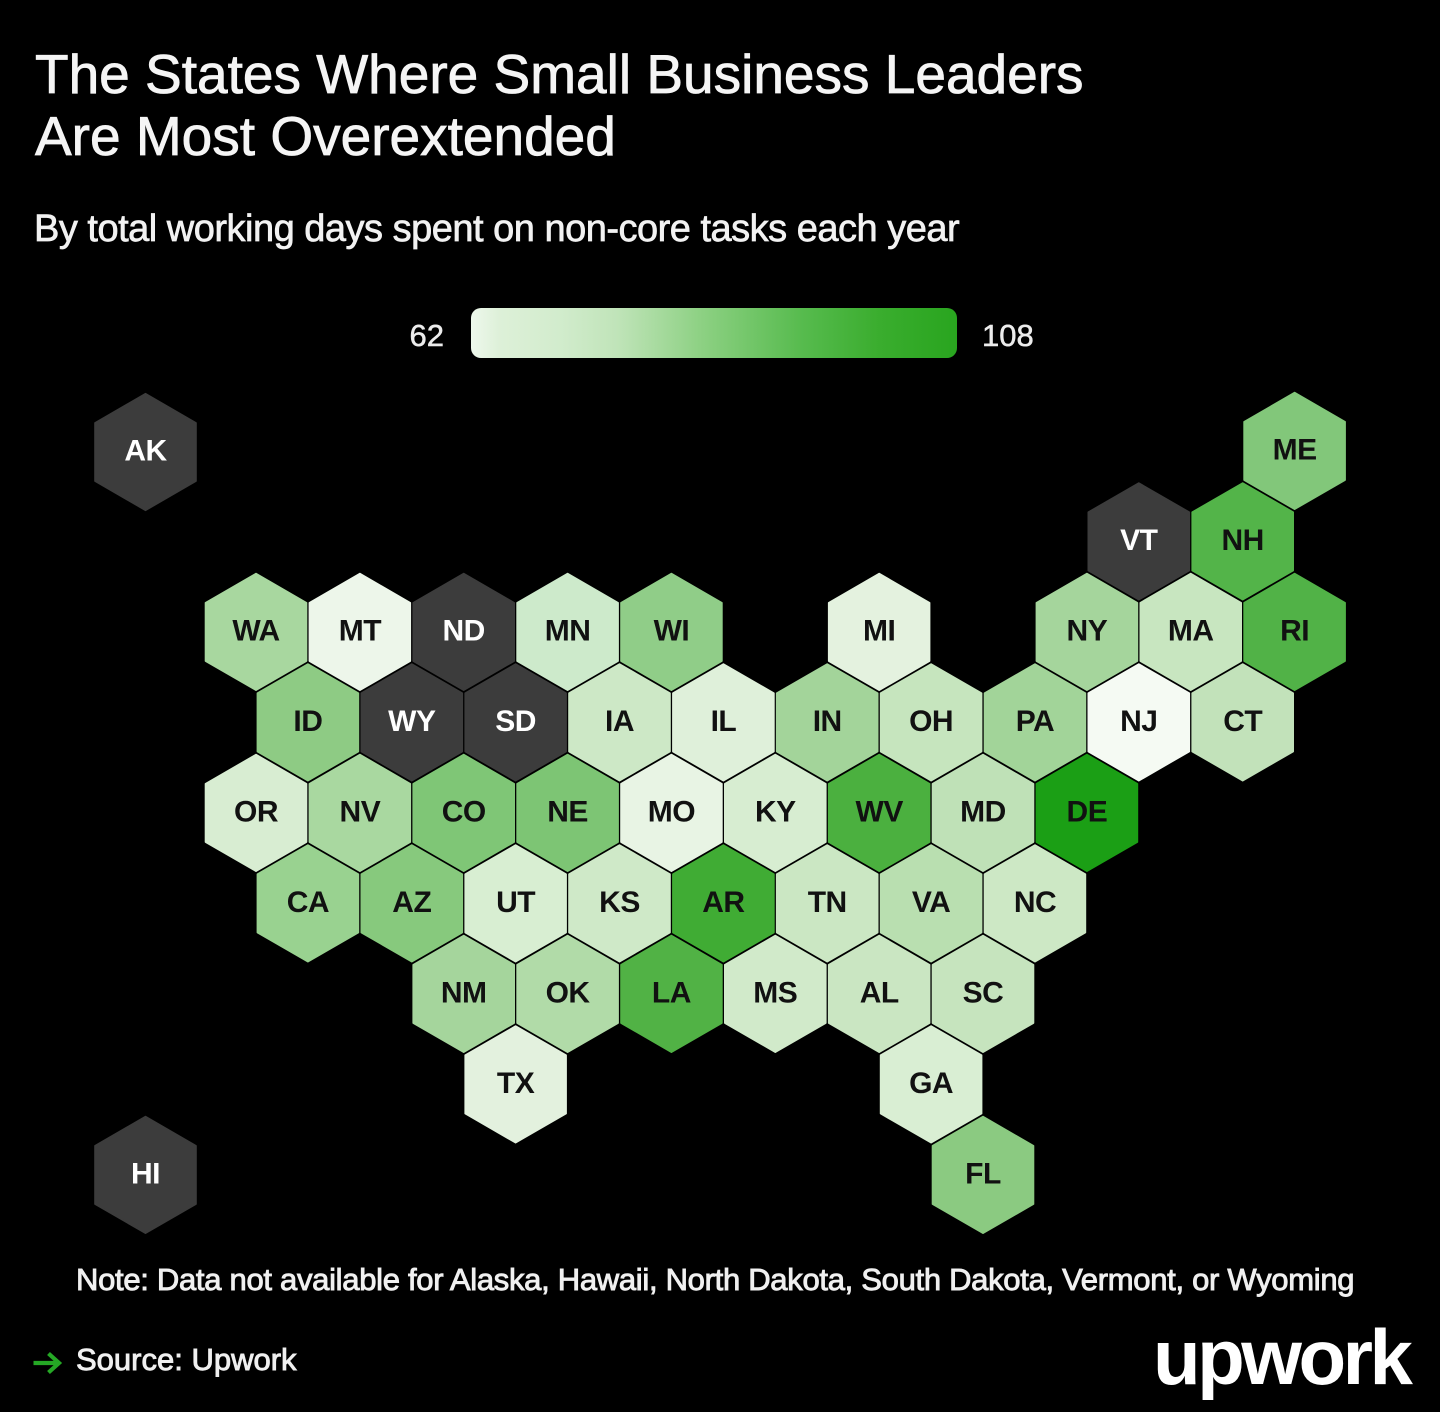 The height and width of the screenshot is (1412, 1440). Describe the element at coordinates (360, 812) in the screenshot. I see `svg-text: NV` at that location.